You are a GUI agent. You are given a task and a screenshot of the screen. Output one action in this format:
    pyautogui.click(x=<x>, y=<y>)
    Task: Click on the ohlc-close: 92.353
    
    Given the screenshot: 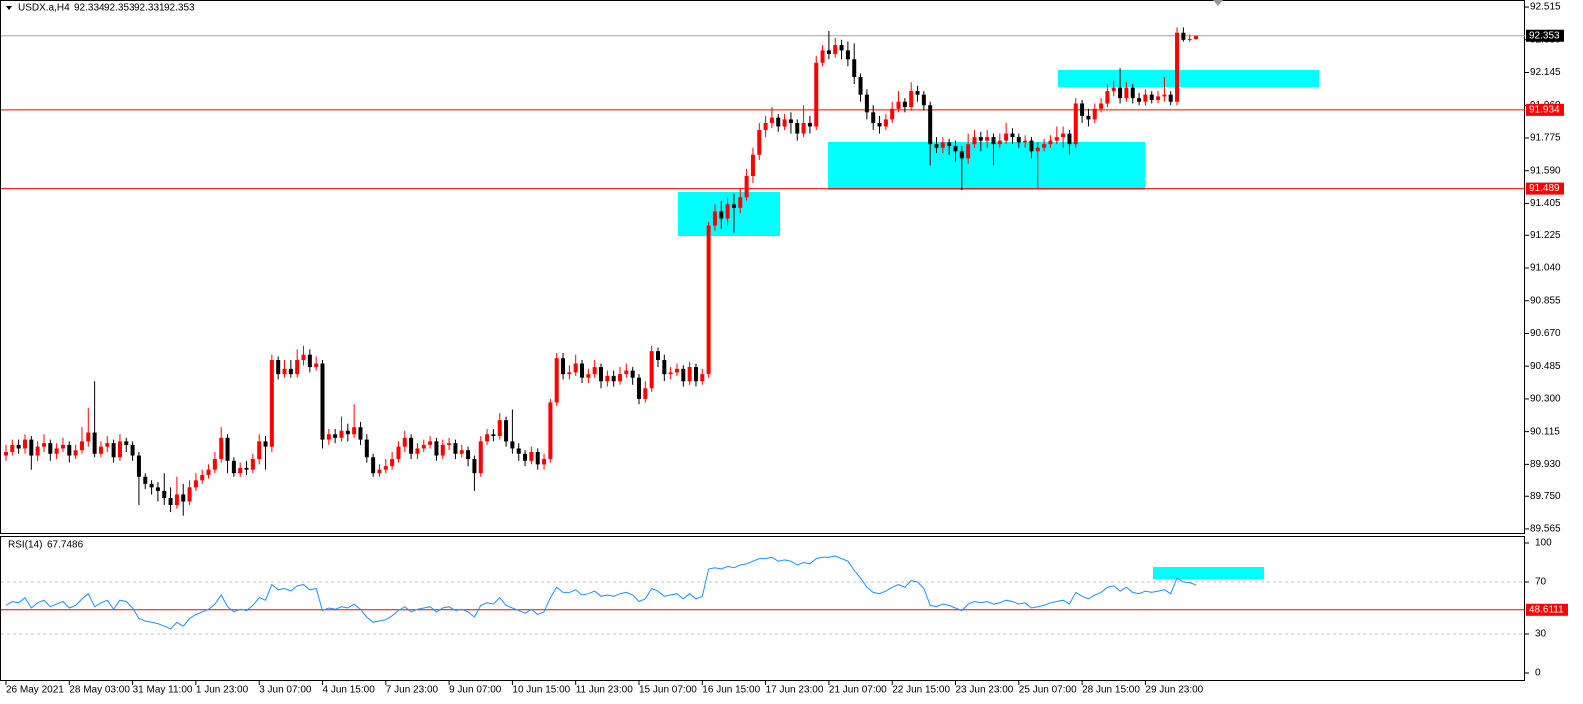 What is the action you would take?
    pyautogui.click(x=179, y=8)
    